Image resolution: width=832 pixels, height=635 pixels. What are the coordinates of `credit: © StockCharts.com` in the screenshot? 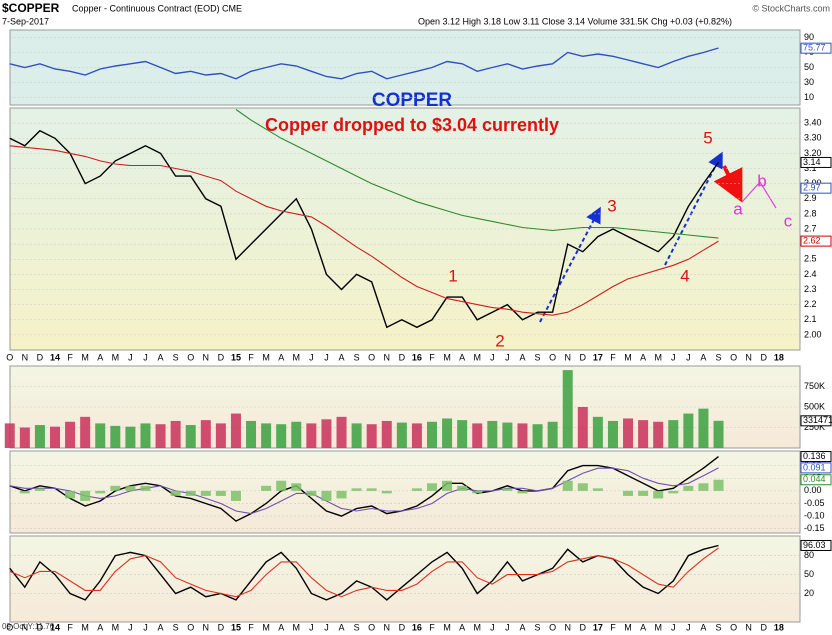 It's located at (791, 8).